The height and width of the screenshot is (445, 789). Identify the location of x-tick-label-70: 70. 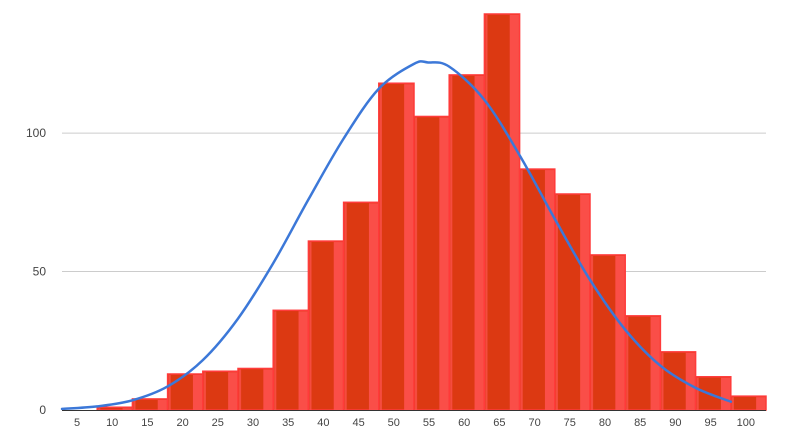
(534, 423).